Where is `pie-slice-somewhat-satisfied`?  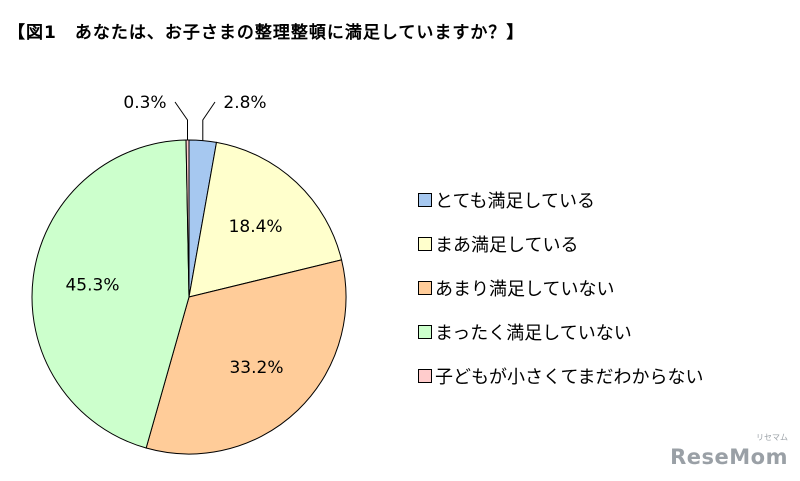 pie-slice-somewhat-satisfied is located at coordinates (265, 219).